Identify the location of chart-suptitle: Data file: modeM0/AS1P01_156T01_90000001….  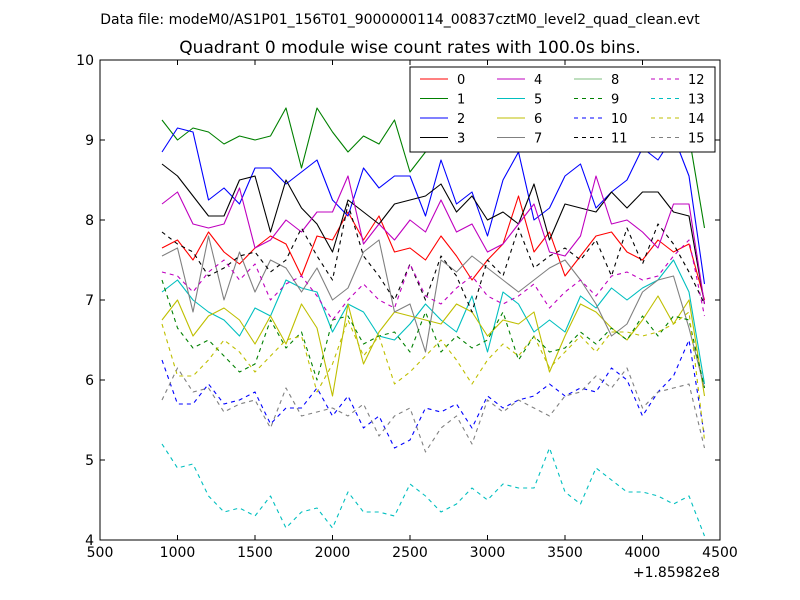
(400, 20).